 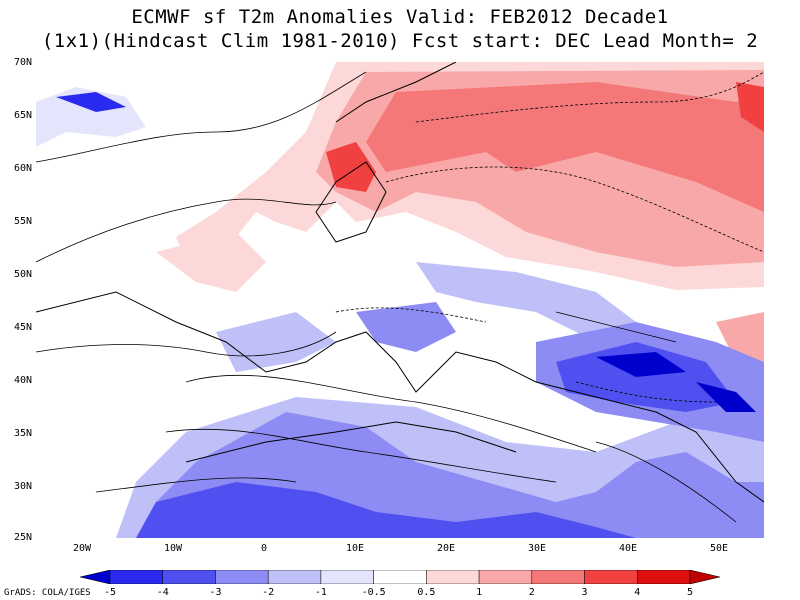 I want to click on lon-label-10e: 10E, so click(x=355, y=548).